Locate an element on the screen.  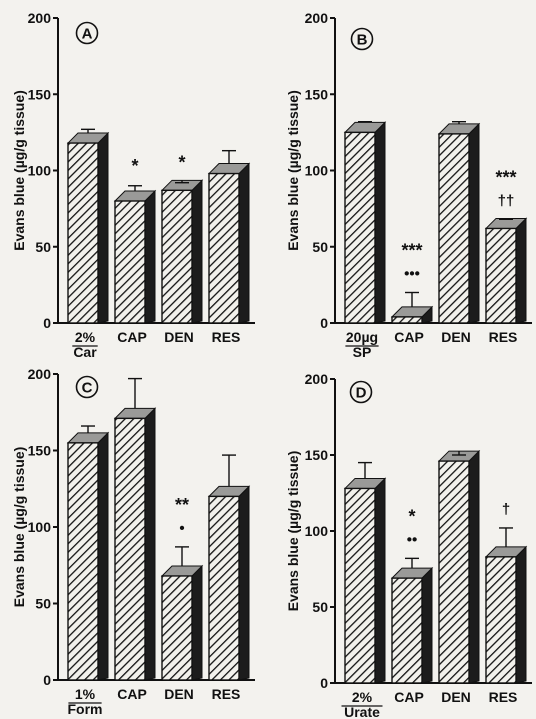
category-label: SP is located at coordinates (362, 352).